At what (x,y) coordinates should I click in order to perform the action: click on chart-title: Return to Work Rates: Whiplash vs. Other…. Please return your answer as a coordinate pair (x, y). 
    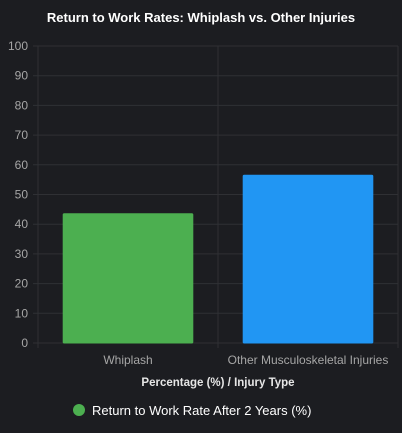
    Looking at the image, I should click on (201, 17).